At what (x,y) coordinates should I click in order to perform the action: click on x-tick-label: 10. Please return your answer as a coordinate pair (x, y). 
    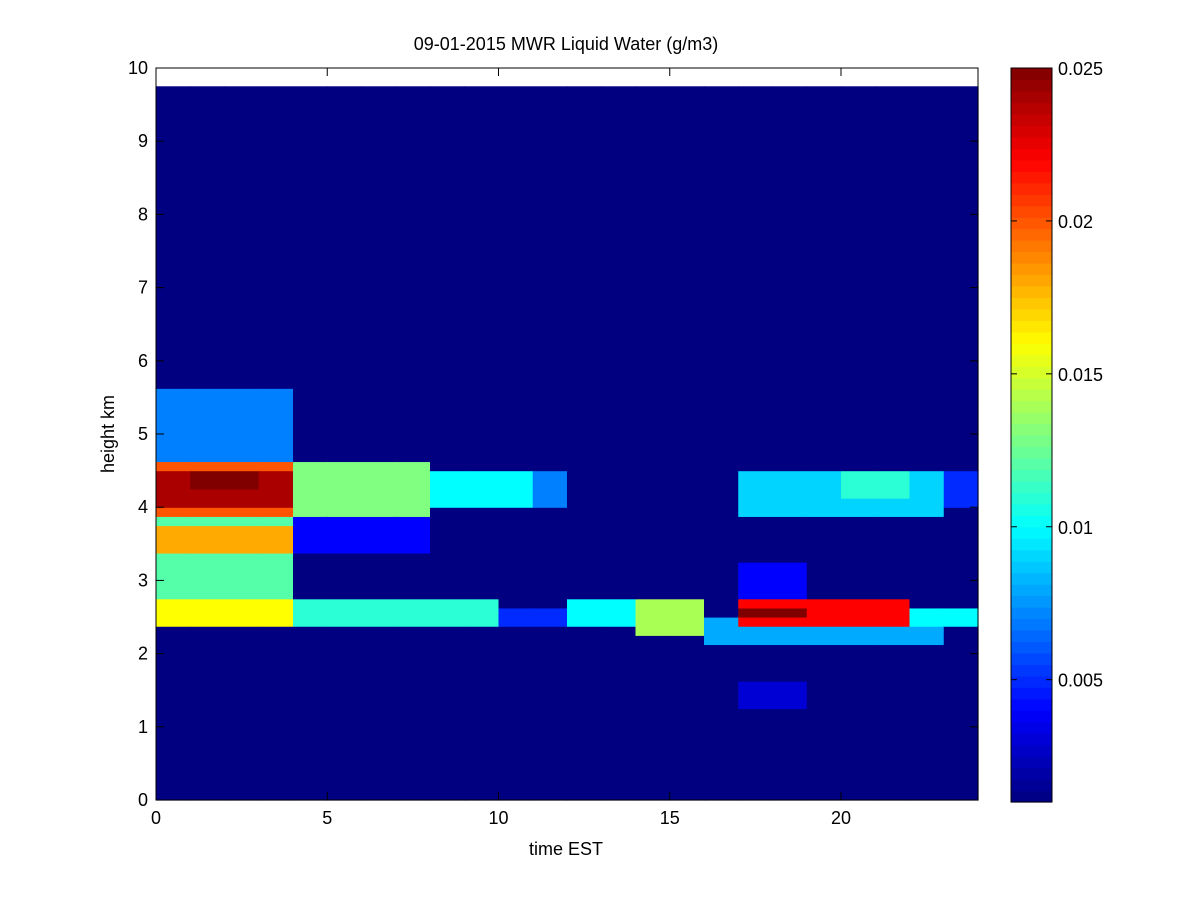
    Looking at the image, I should click on (498, 818).